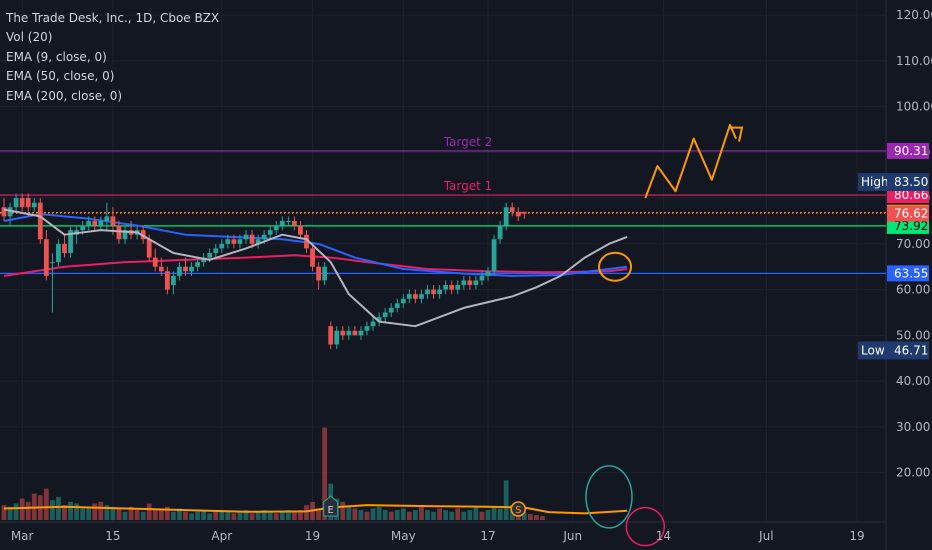 The height and width of the screenshot is (550, 932). Describe the element at coordinates (615, 266) in the screenshot. I see `ema-cross-circle` at that location.